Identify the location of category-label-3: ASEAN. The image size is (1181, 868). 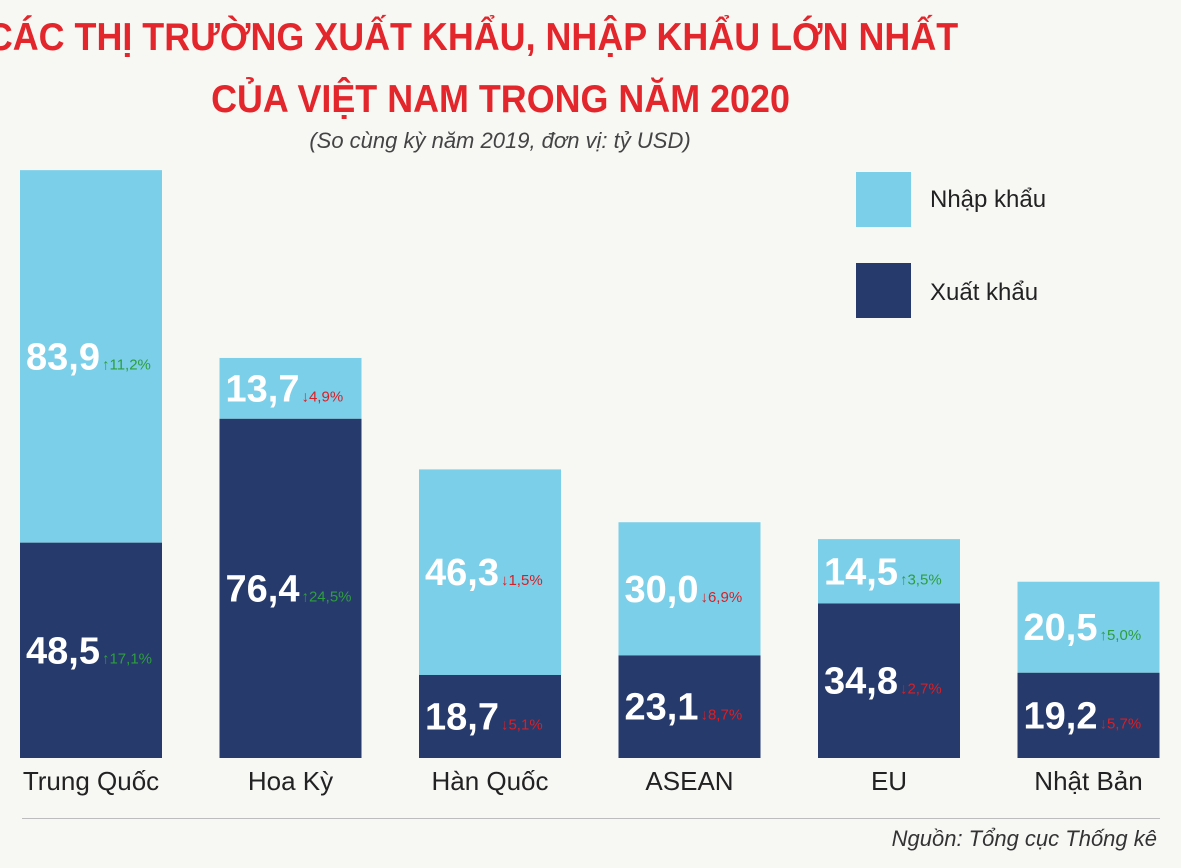
(689, 781).